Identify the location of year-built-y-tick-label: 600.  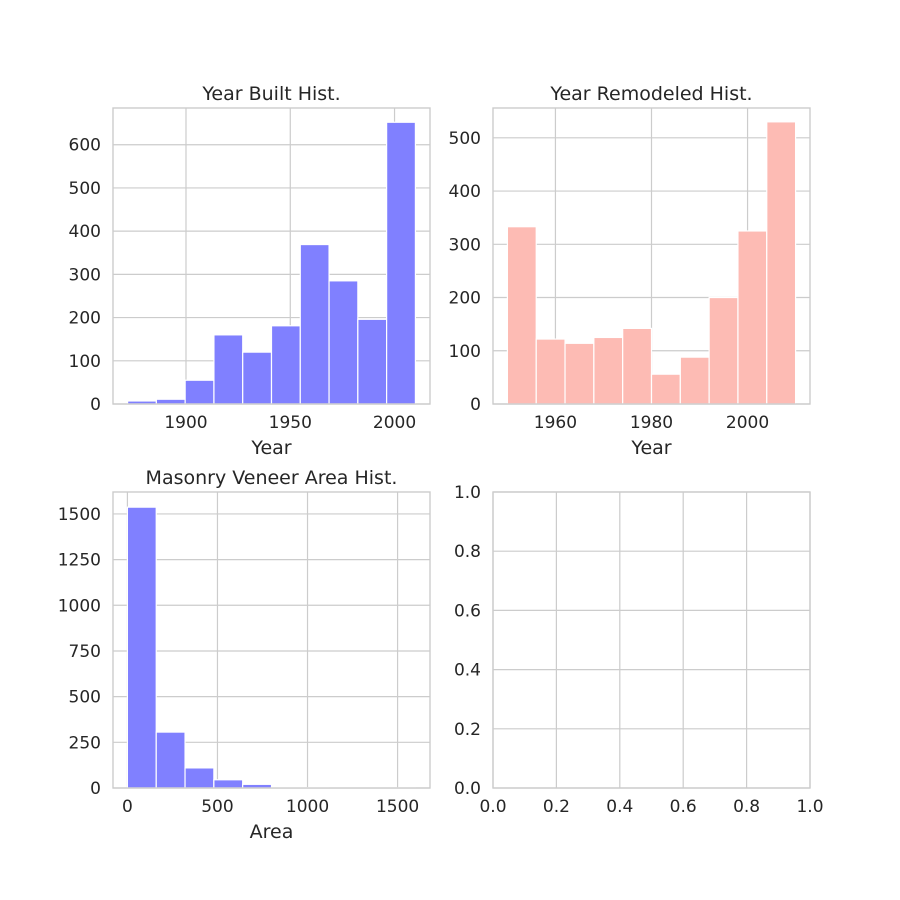
(85, 146).